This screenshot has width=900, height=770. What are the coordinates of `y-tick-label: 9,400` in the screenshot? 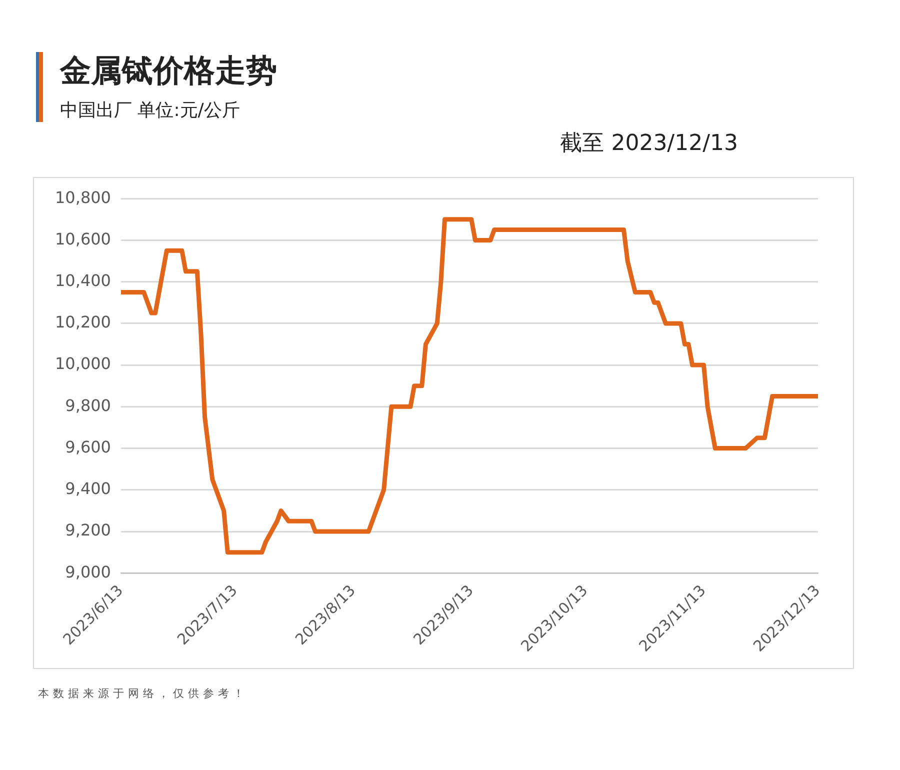 It's located at (88, 488).